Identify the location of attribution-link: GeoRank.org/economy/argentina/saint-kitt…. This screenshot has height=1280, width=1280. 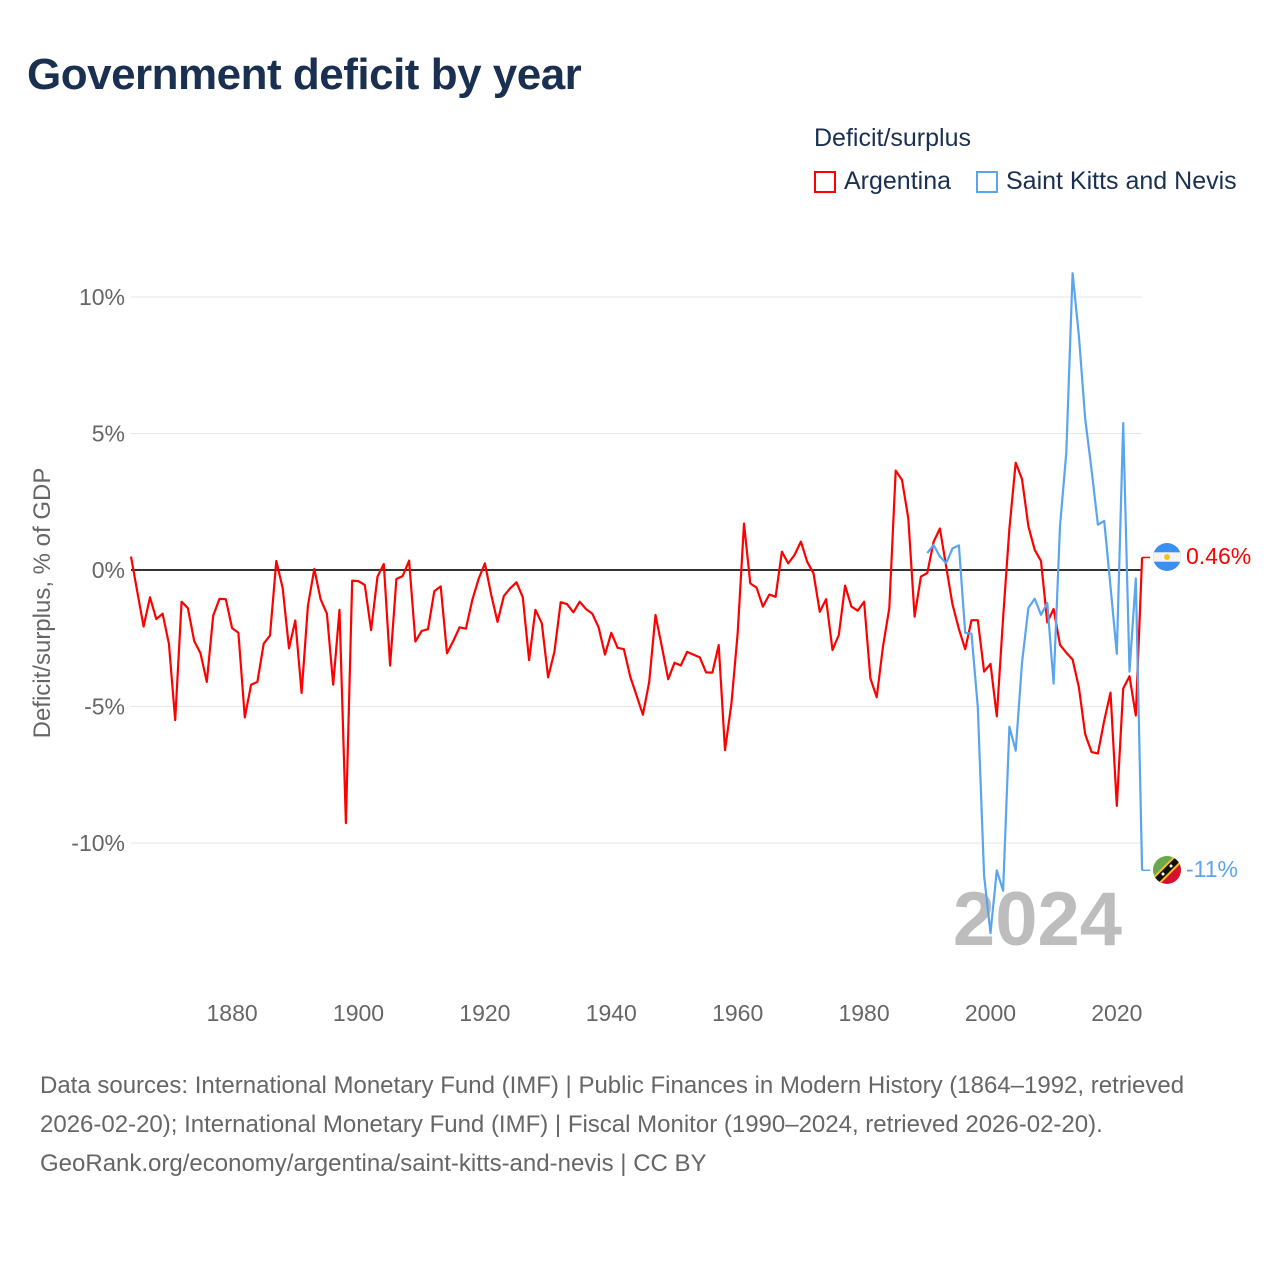
(373, 1163).